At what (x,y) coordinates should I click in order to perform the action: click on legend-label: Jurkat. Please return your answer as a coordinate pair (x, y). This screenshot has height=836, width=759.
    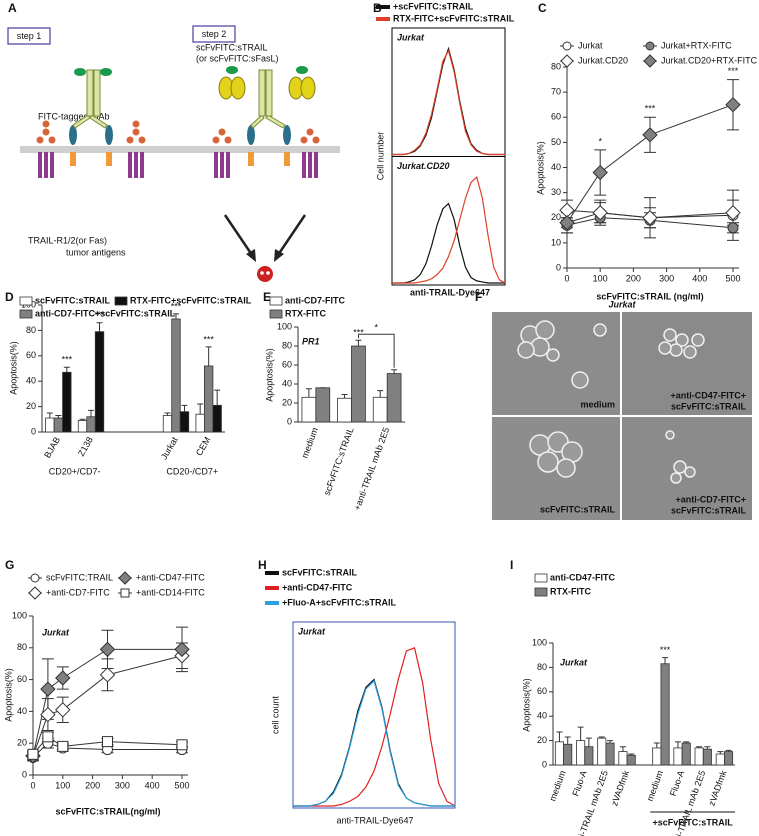
    Looking at the image, I should click on (590, 45).